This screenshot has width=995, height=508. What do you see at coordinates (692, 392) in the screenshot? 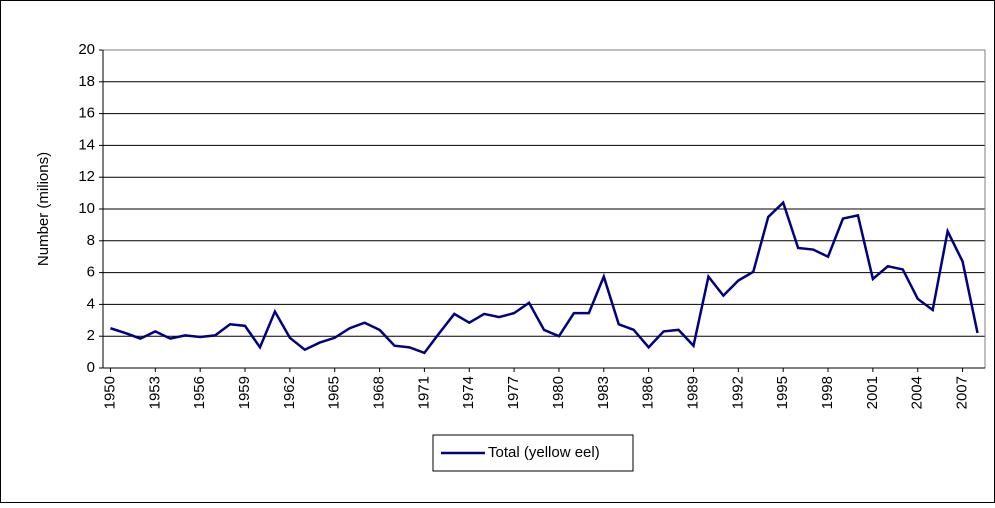
I see `x-tick-label: 1989` at bounding box center [692, 392].